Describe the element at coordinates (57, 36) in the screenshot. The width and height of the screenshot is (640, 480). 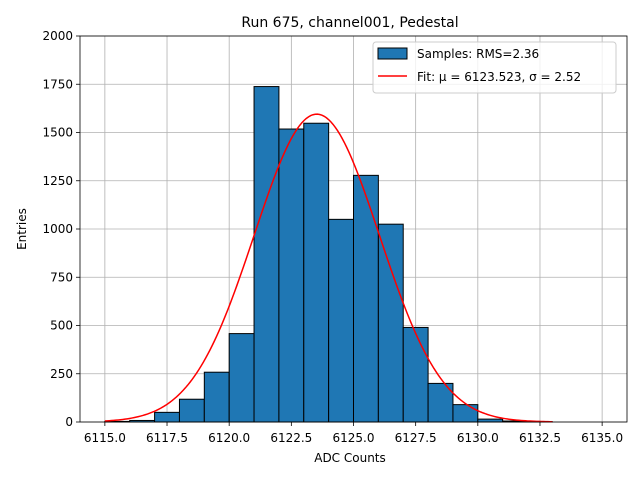
I see `y-tick-label: 2000` at that location.